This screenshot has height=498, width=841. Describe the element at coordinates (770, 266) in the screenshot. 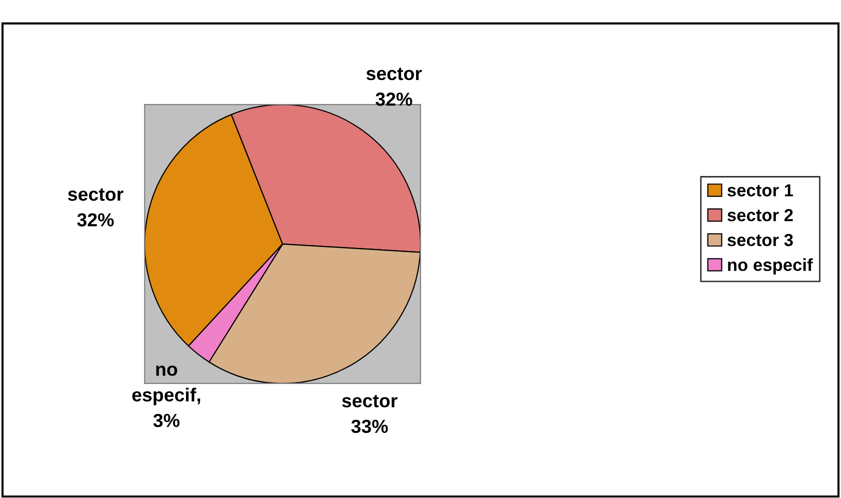

I see `legend-label: no especif` at that location.